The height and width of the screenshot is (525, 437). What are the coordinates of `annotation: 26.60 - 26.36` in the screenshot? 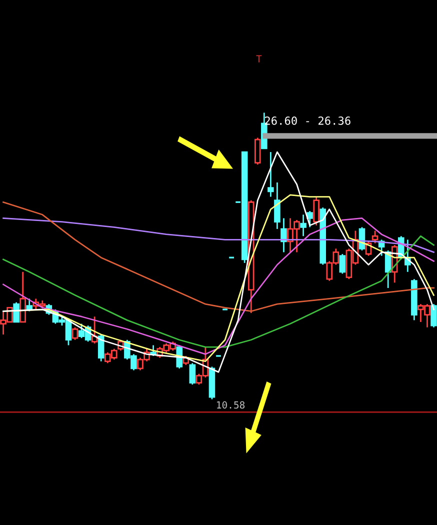 It's located at (307, 120).